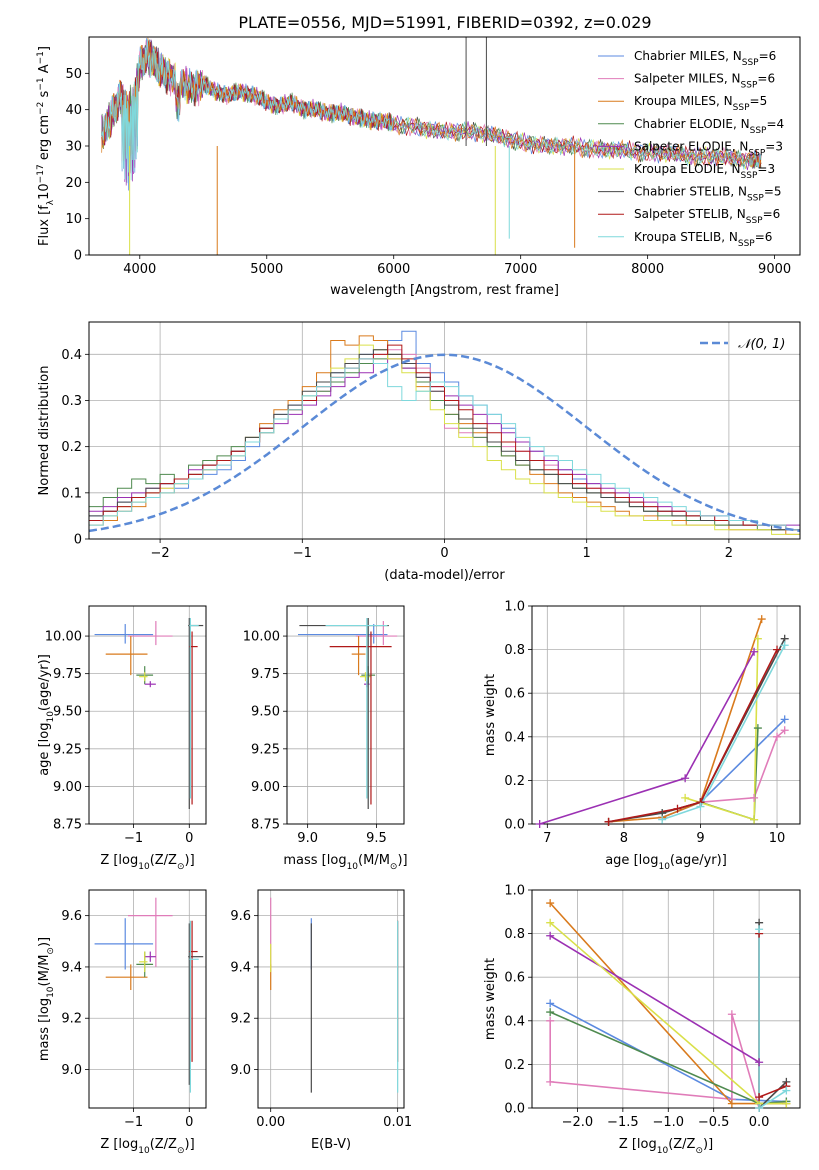 The image size is (819, 1170). I want to click on y-axis-label: mass [log10(M/M⊙)], so click(46, 999).